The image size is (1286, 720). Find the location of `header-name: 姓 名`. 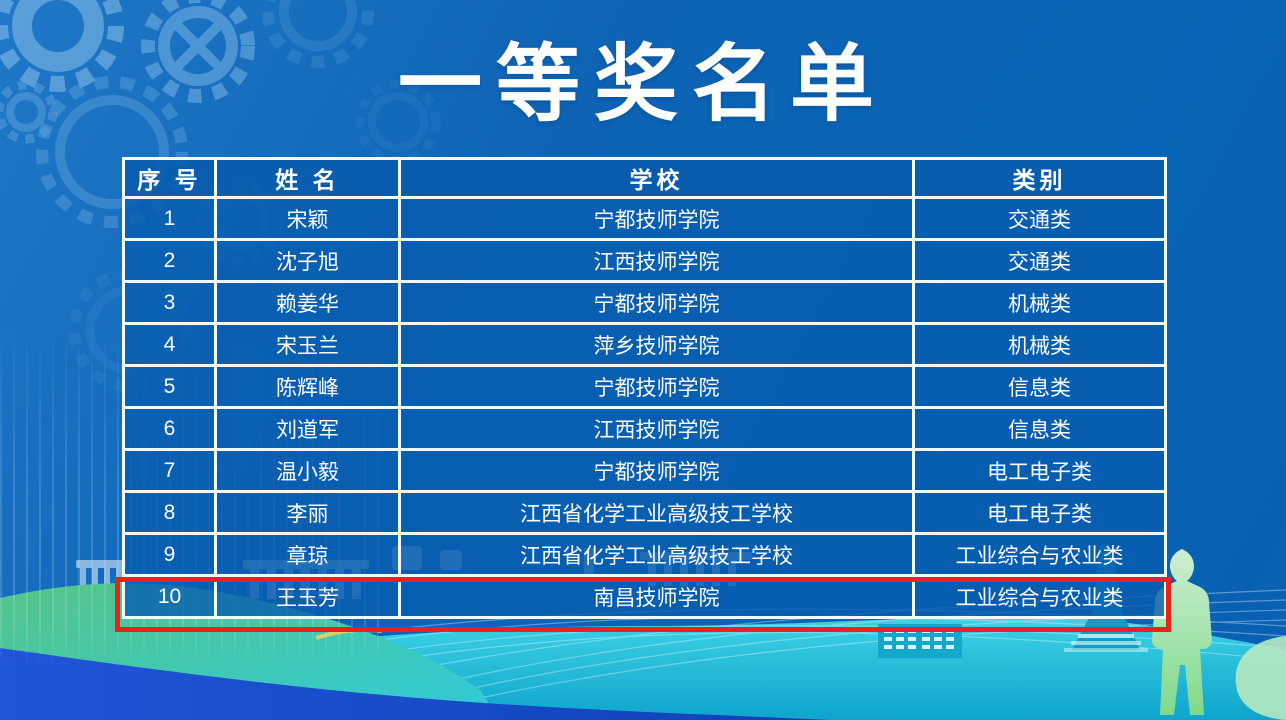

header-name: 姓 名 is located at coordinates (307, 178).